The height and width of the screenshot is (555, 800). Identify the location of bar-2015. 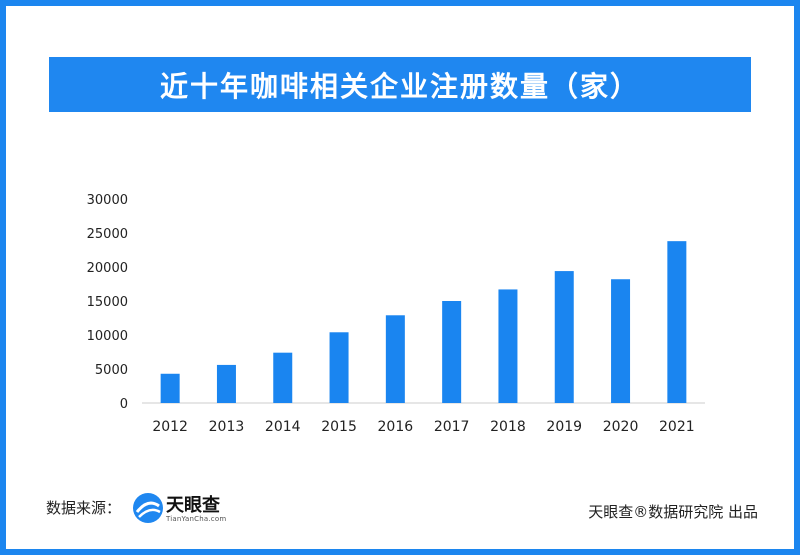
(339, 367).